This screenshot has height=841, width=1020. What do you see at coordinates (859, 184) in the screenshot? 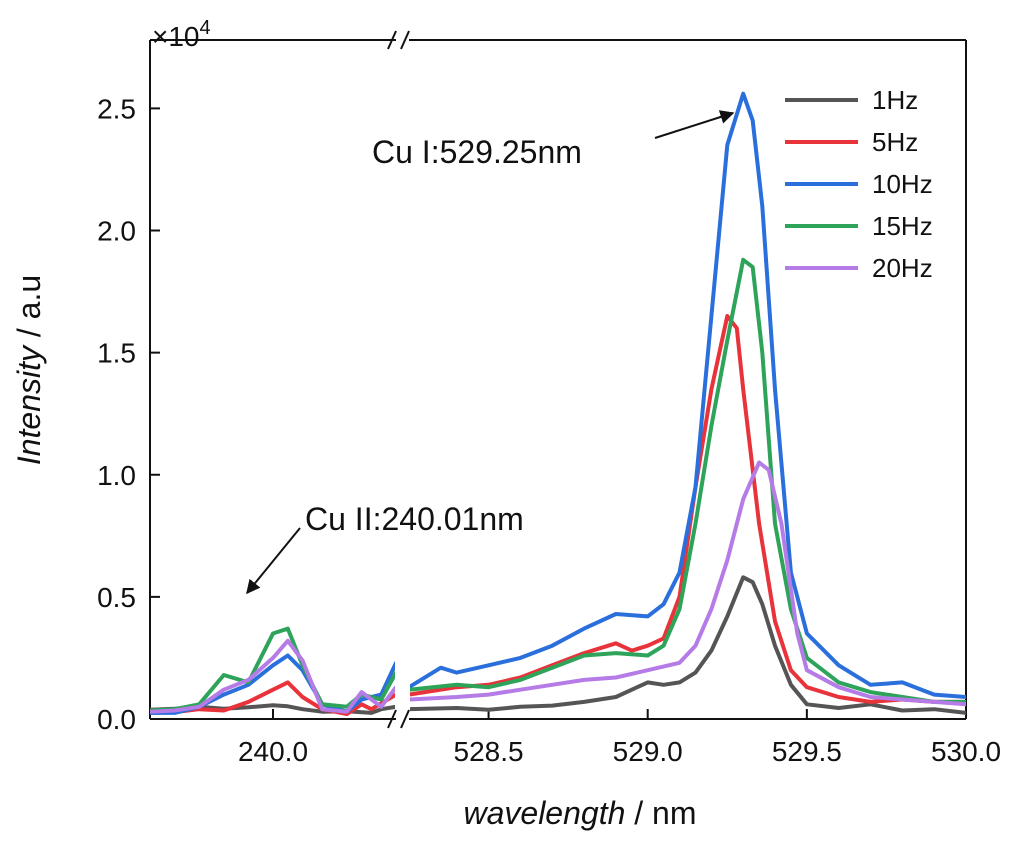
I see `legend: 1Hz 5Hz 10Hz 15Hz 20Hz` at bounding box center [859, 184].